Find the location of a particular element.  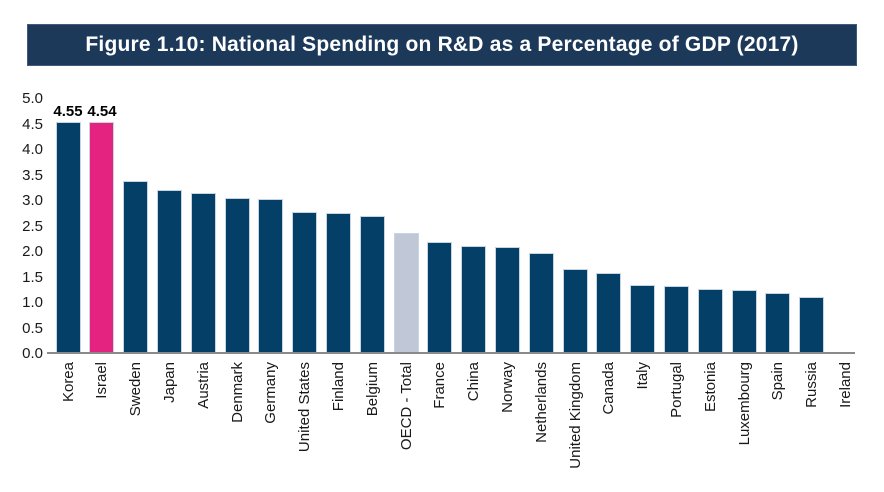

bar-estonia is located at coordinates (710, 321).